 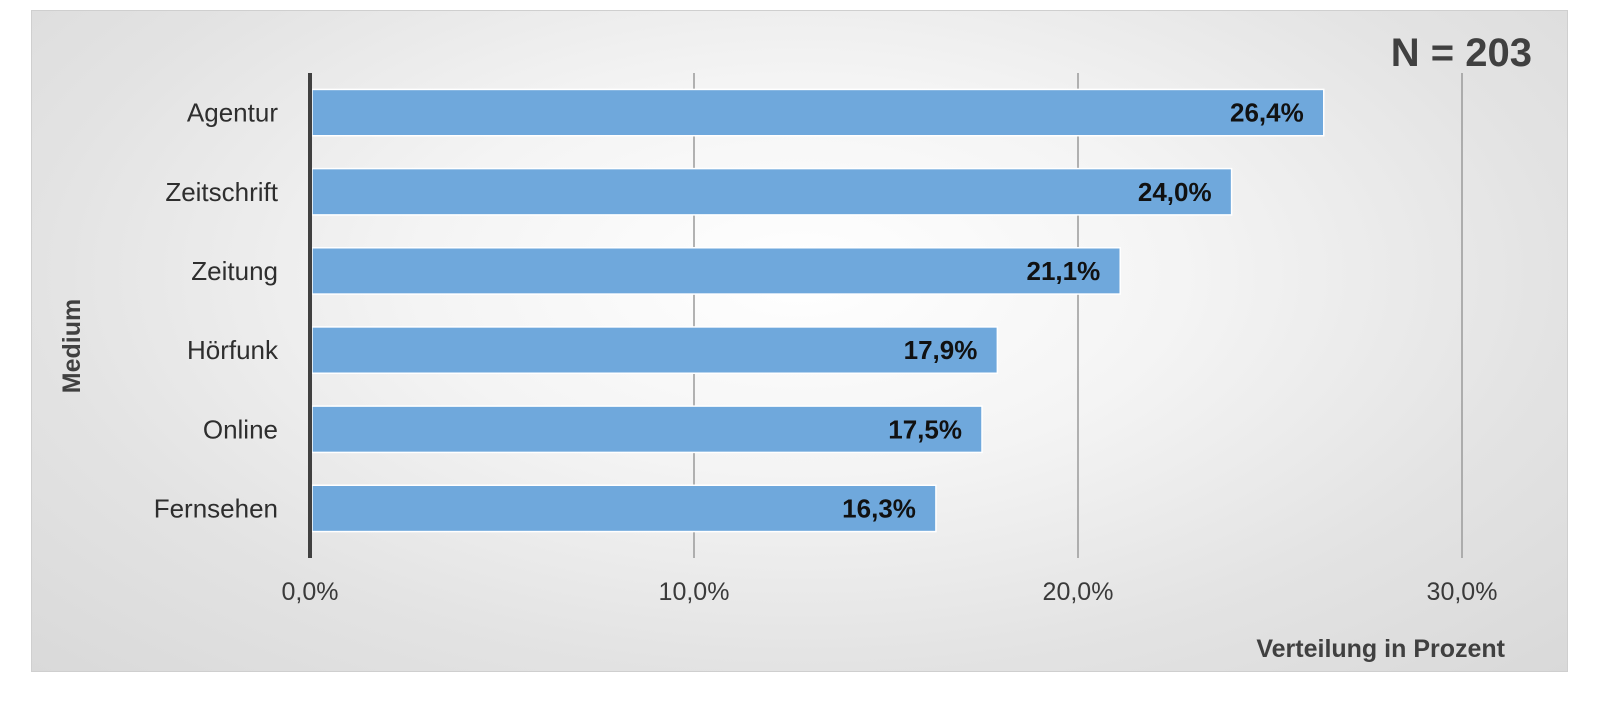 I want to click on data-label: 26,4%, so click(x=1267, y=113).